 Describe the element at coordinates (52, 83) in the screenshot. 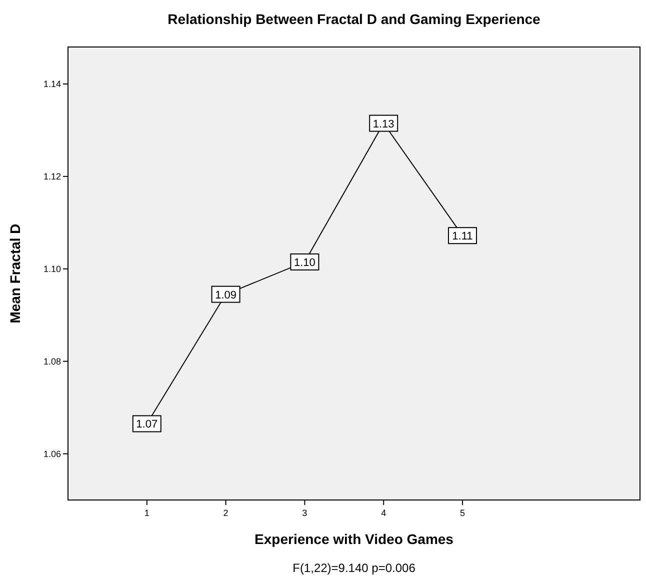

I see `text: 1.14` at that location.